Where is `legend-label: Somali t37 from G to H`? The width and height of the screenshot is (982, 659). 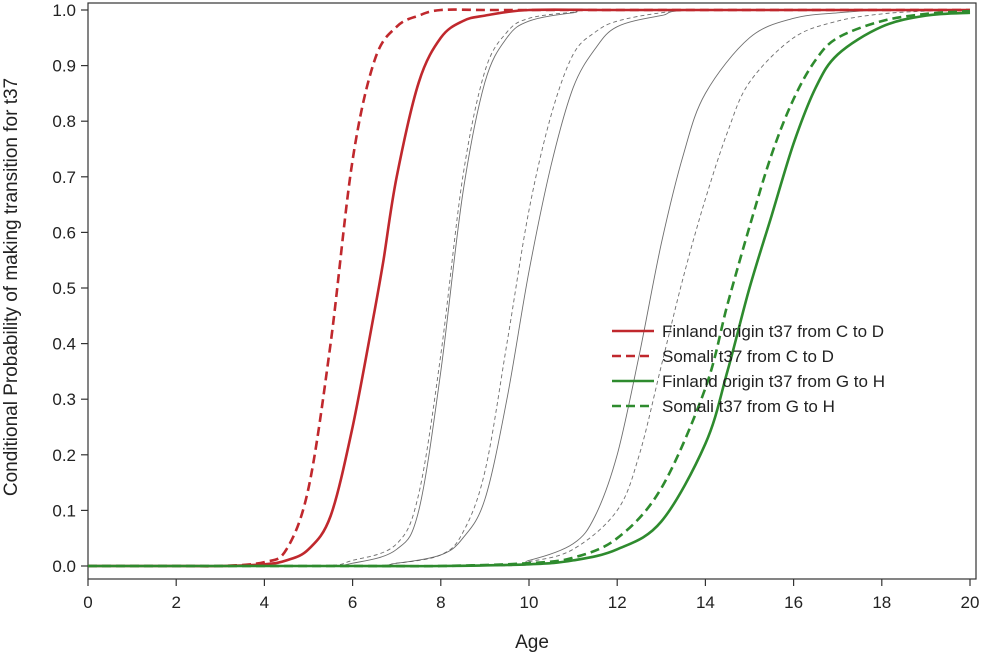
legend-label: Somali t37 from G to H is located at coordinates (748, 406).